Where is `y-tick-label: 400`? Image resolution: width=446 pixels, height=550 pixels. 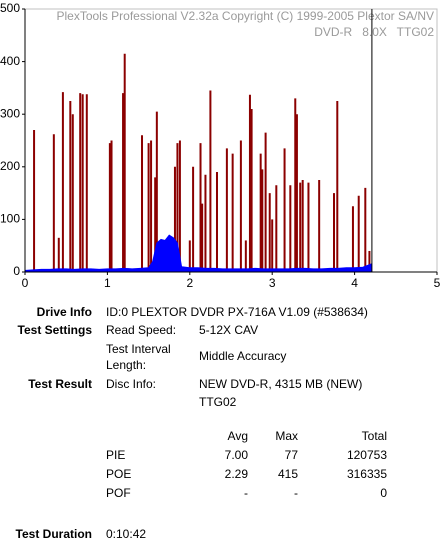 y-tick-label: 400 is located at coordinates (10, 61).